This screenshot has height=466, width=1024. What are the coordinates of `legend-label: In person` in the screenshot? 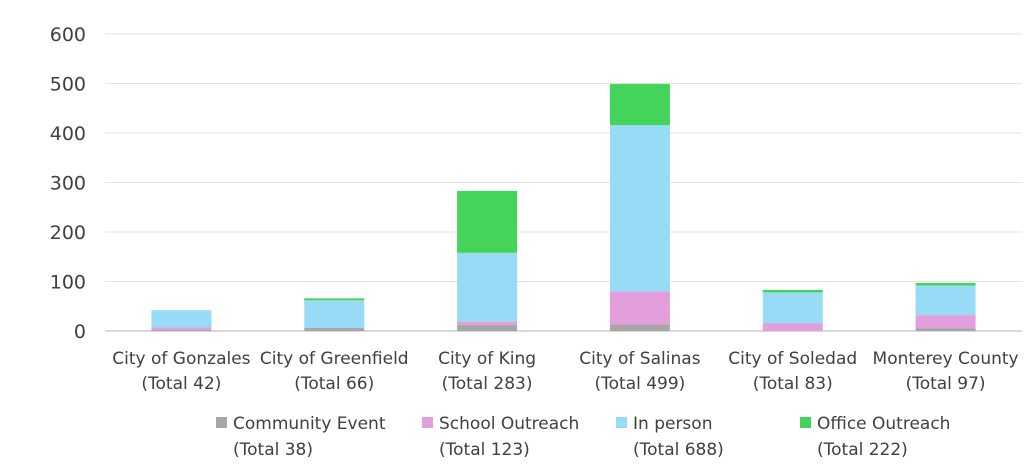 It's located at (672, 424).